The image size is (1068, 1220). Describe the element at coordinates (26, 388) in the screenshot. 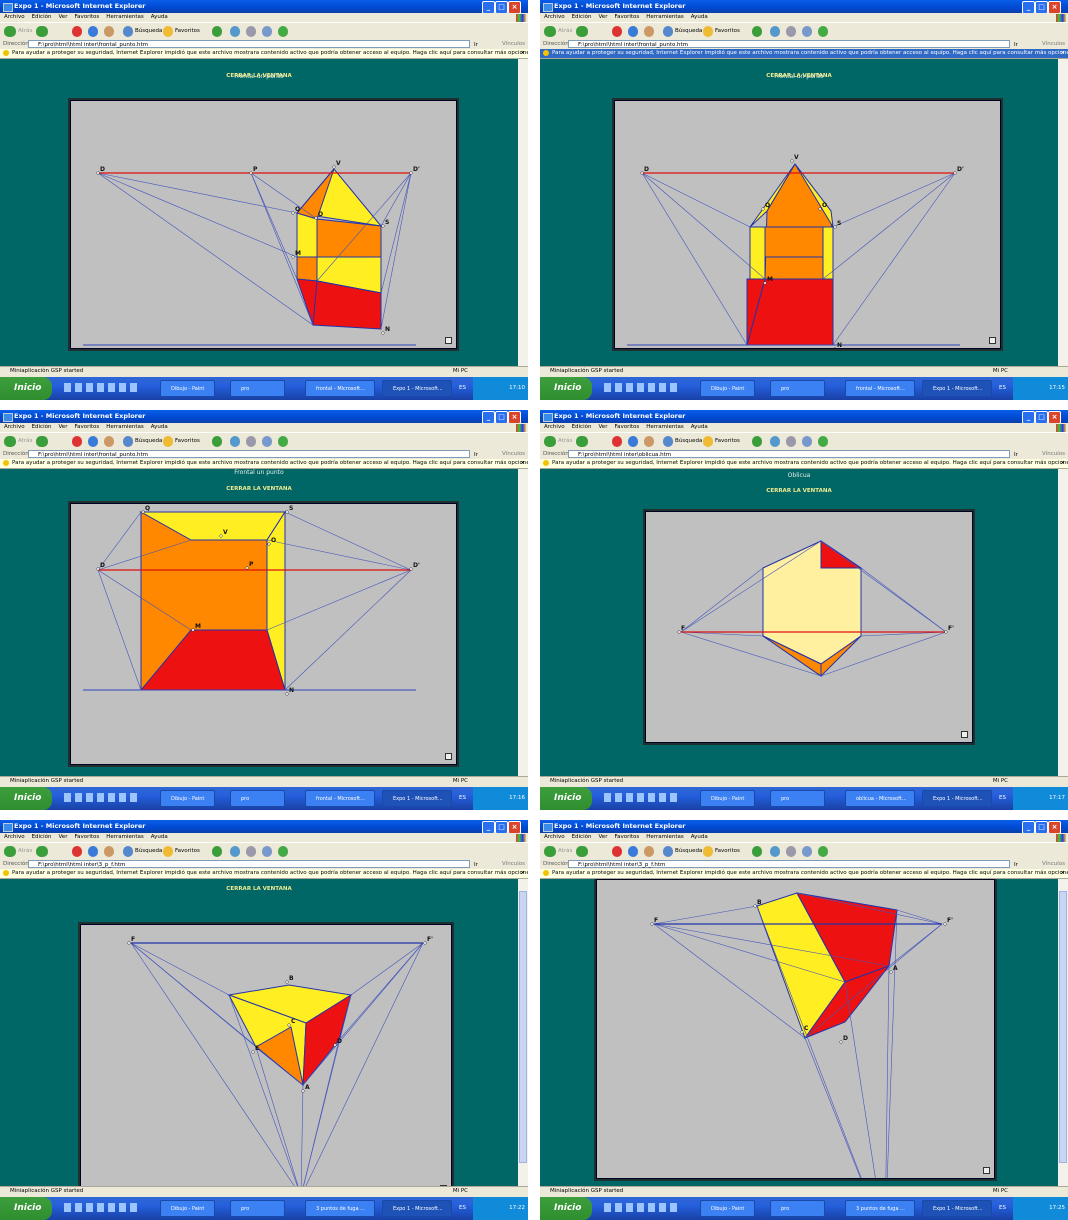

I see `start-button: Inicio` at that location.